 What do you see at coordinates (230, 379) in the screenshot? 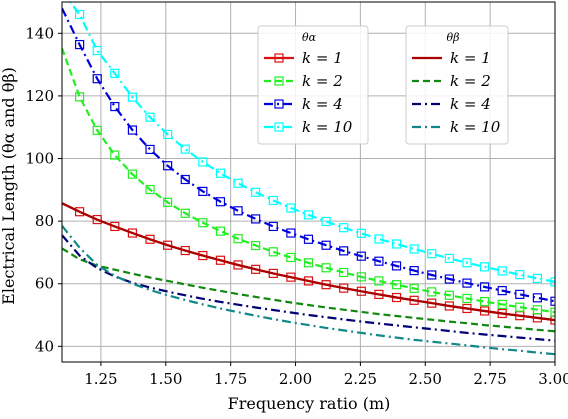
I see `x-tick-label: 1.75` at bounding box center [230, 379].